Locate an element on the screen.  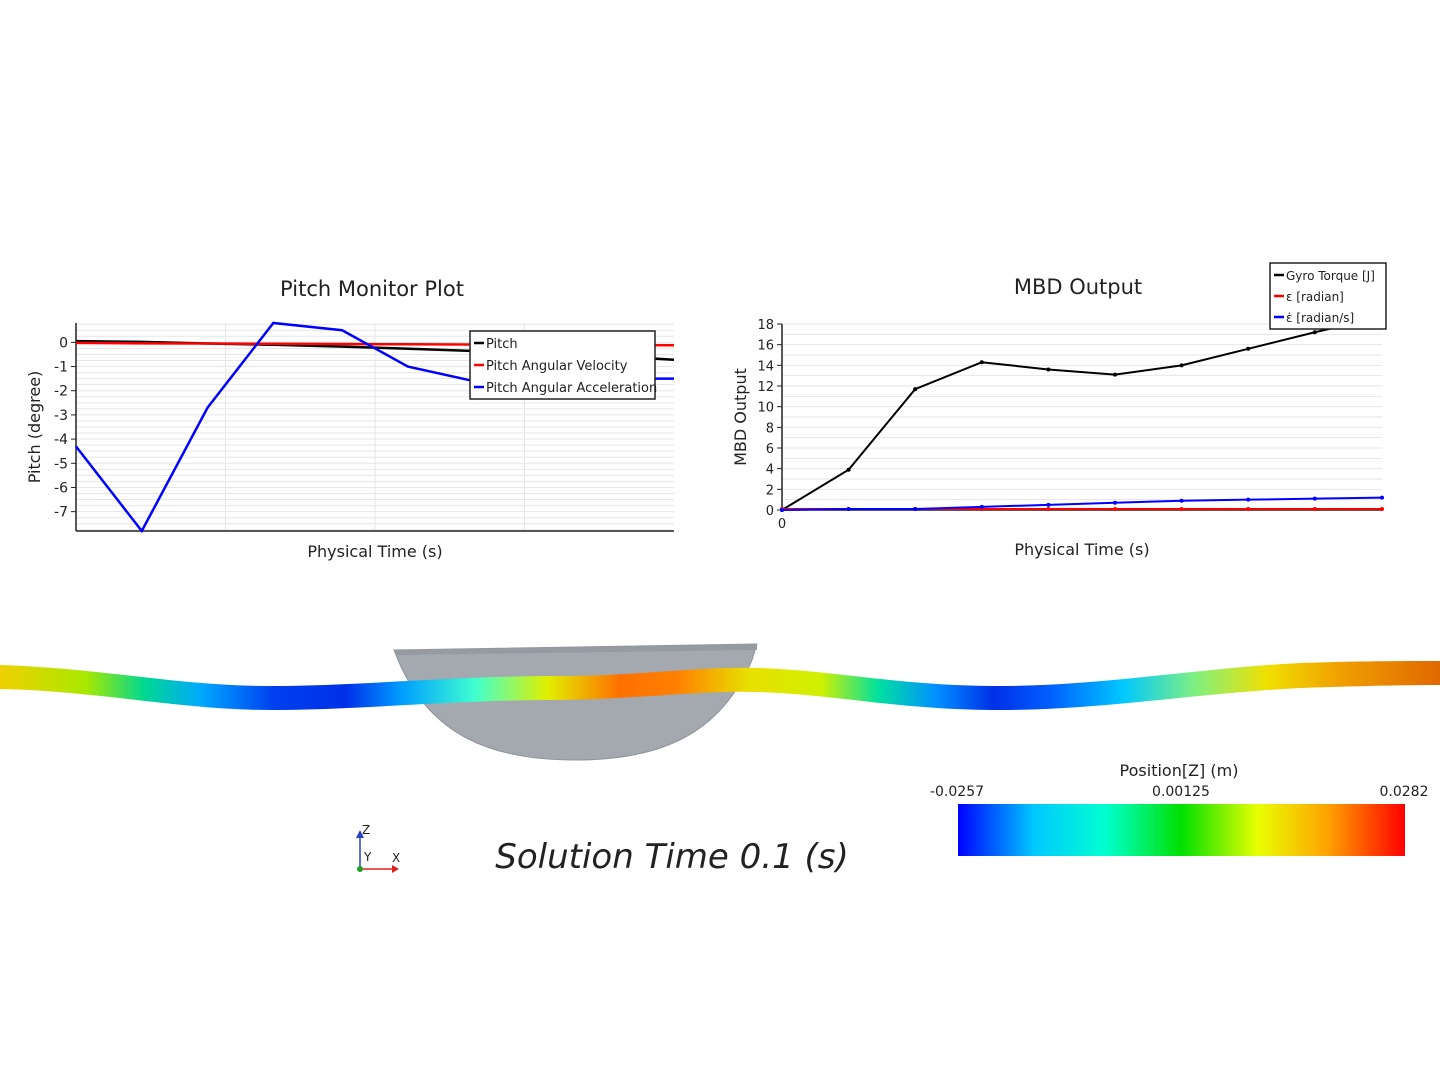
wave-surface is located at coordinates (720, 685).